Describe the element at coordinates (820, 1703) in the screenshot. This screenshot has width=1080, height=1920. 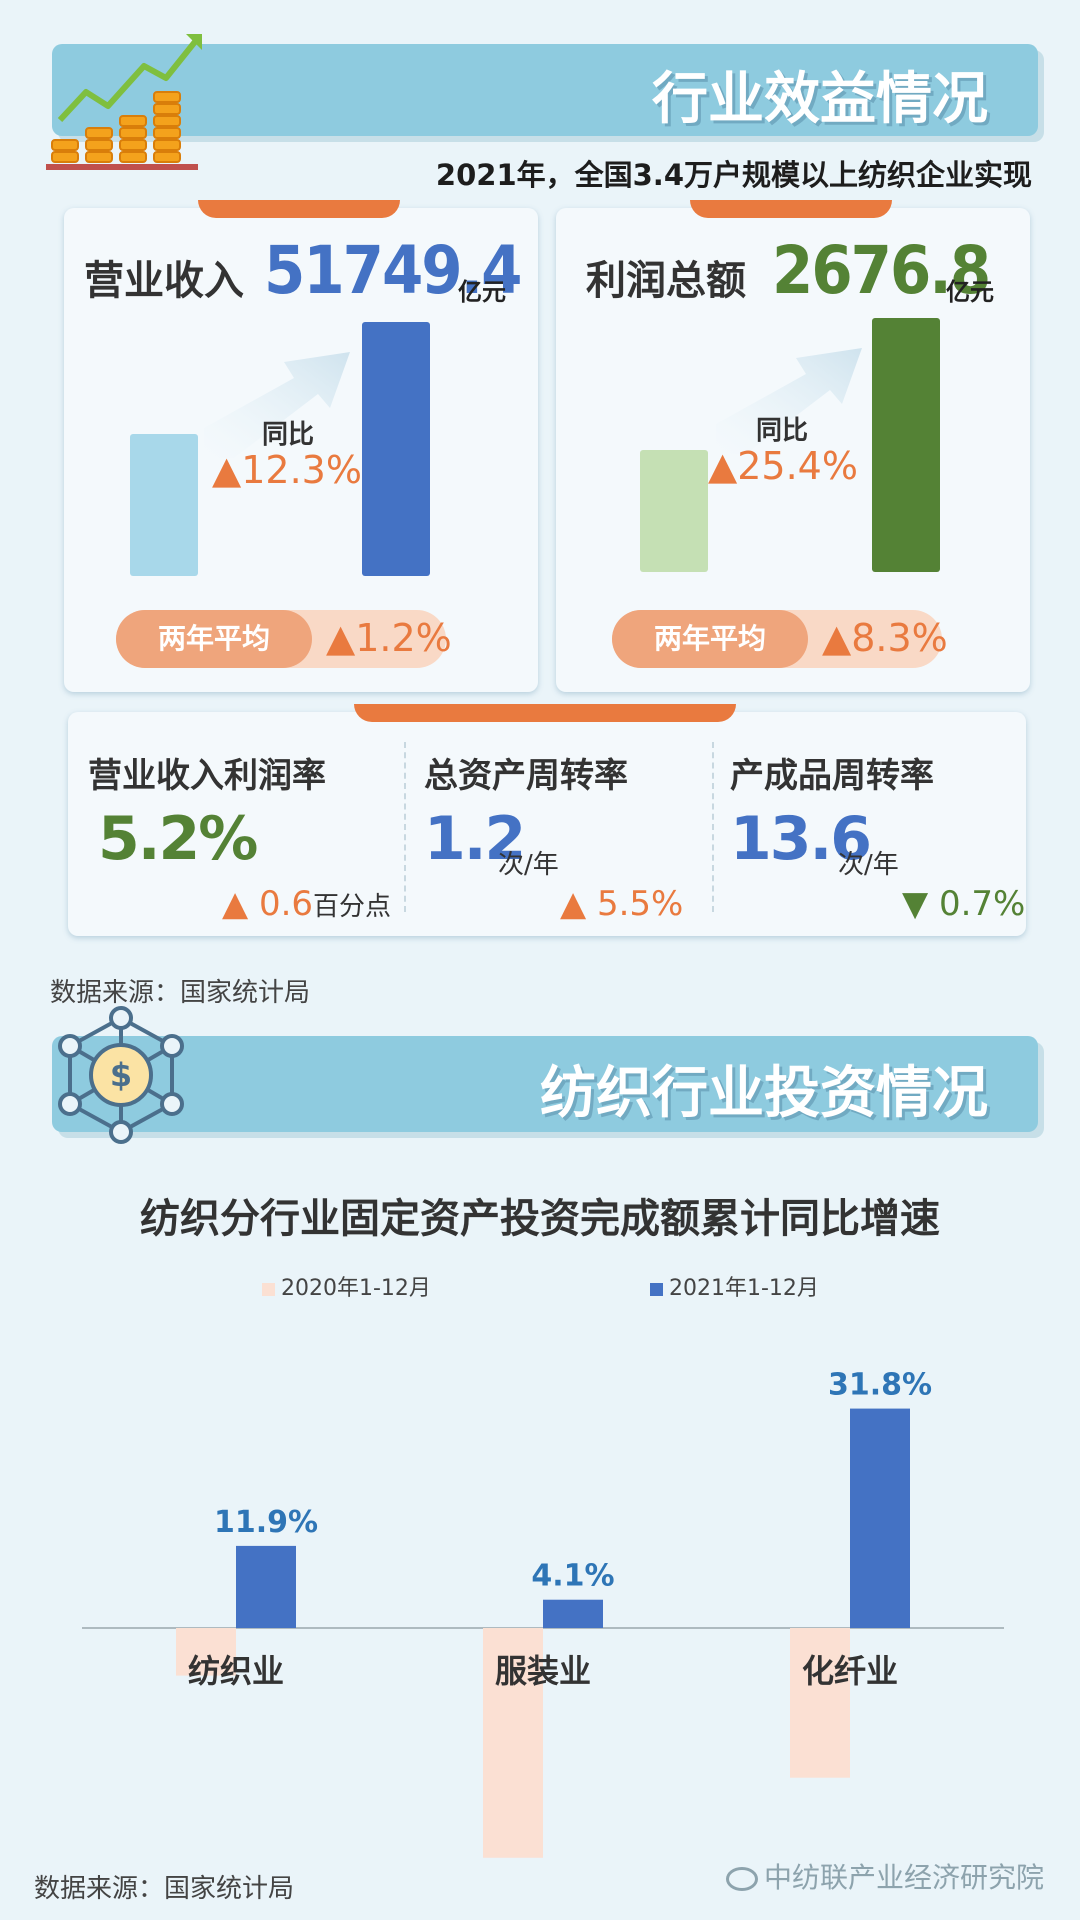
I see `bar-化纤业-2020年1-12月` at that location.